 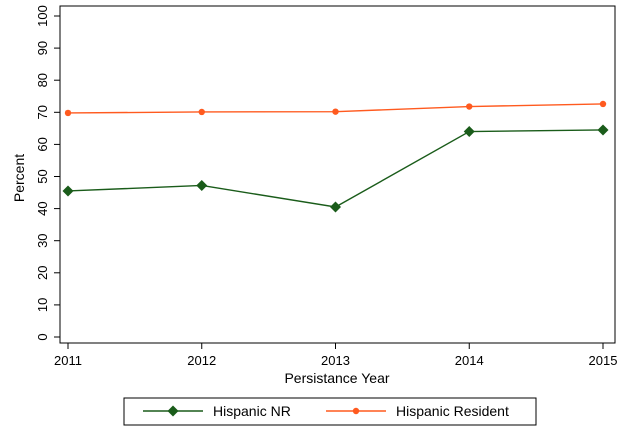 What do you see at coordinates (335, 360) in the screenshot?
I see `x-tick-label: 2013` at bounding box center [335, 360].